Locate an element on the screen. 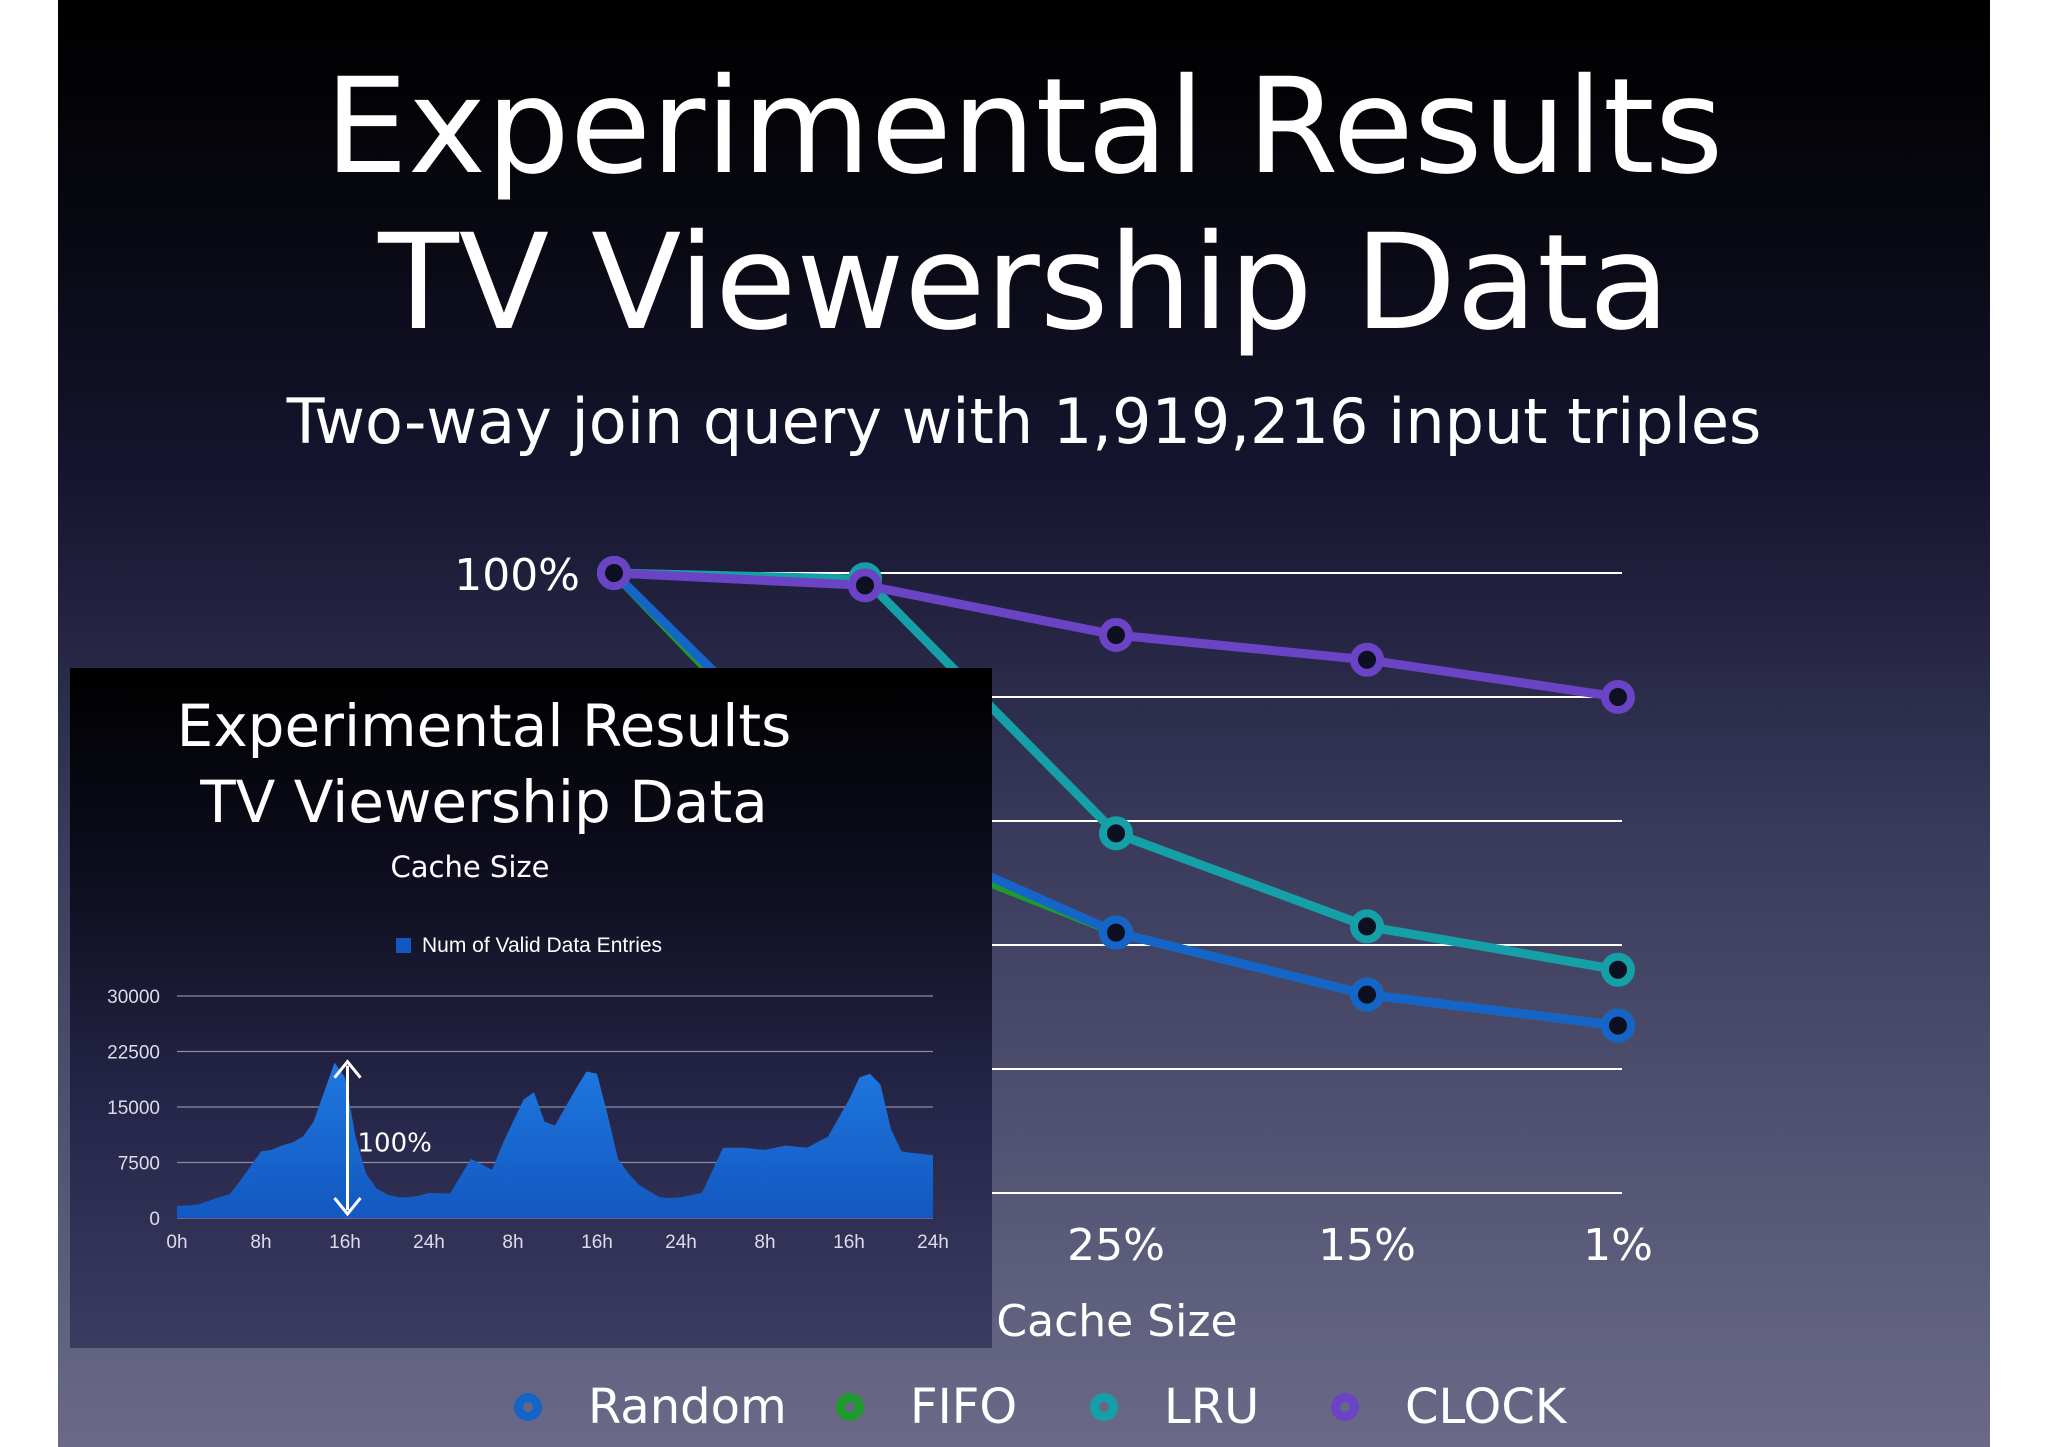  main-y-tick-label: 100% is located at coordinates (517, 575).